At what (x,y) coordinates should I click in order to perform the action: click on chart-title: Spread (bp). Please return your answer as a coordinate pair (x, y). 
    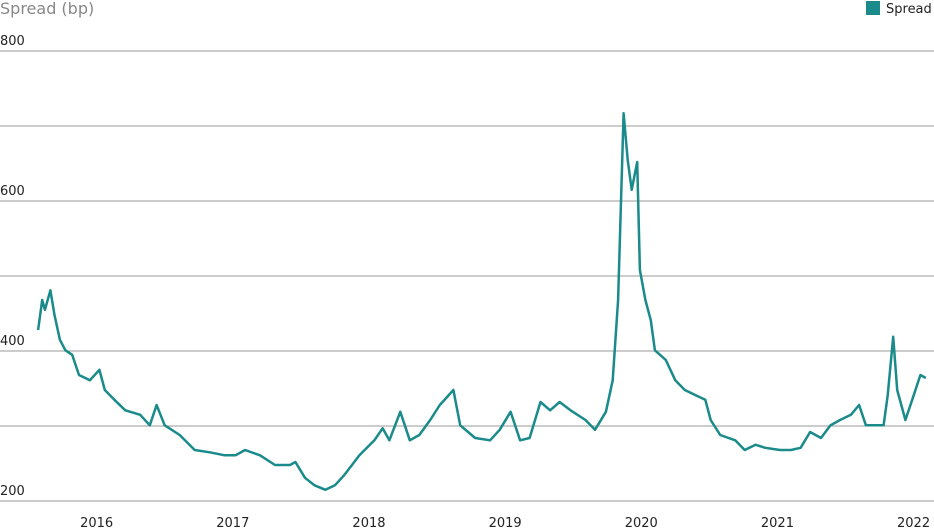
    Looking at the image, I should click on (47, 9).